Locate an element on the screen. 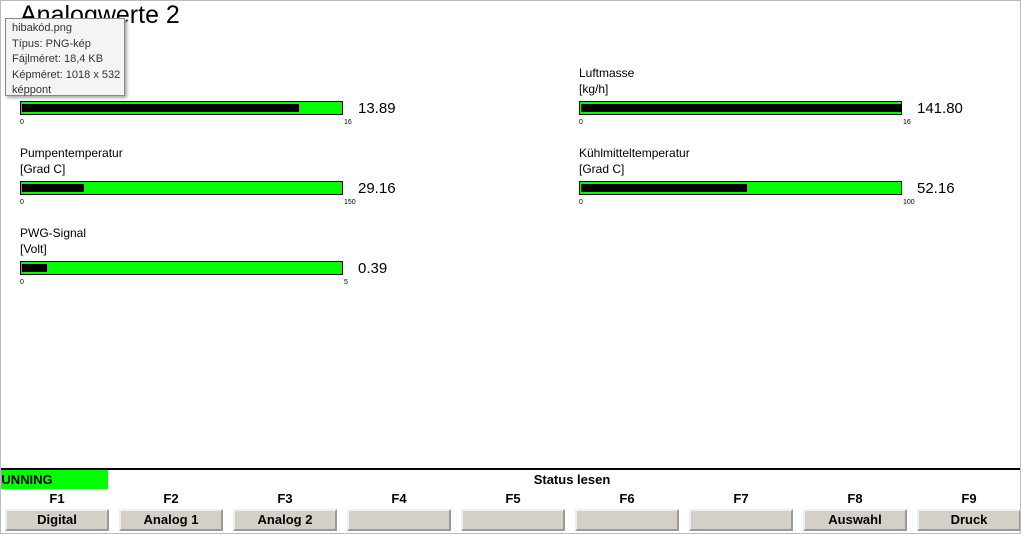 Image resolution: width=1021 pixels, height=534 pixels. function-button: Analog 2 is located at coordinates (285, 520).